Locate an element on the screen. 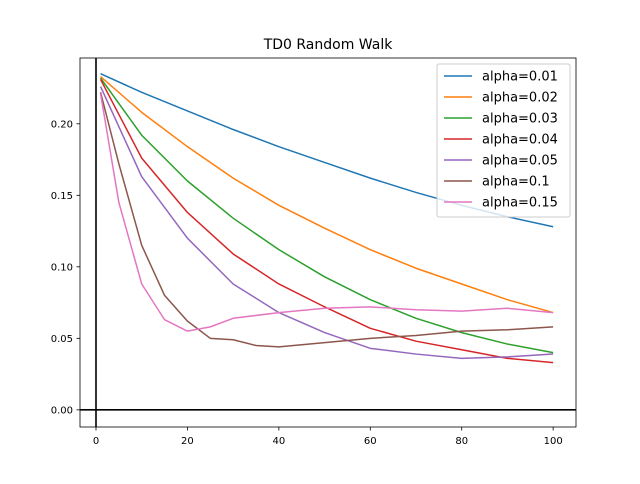 This screenshot has height=484, width=640. x-tick-label: 60 is located at coordinates (370, 441).